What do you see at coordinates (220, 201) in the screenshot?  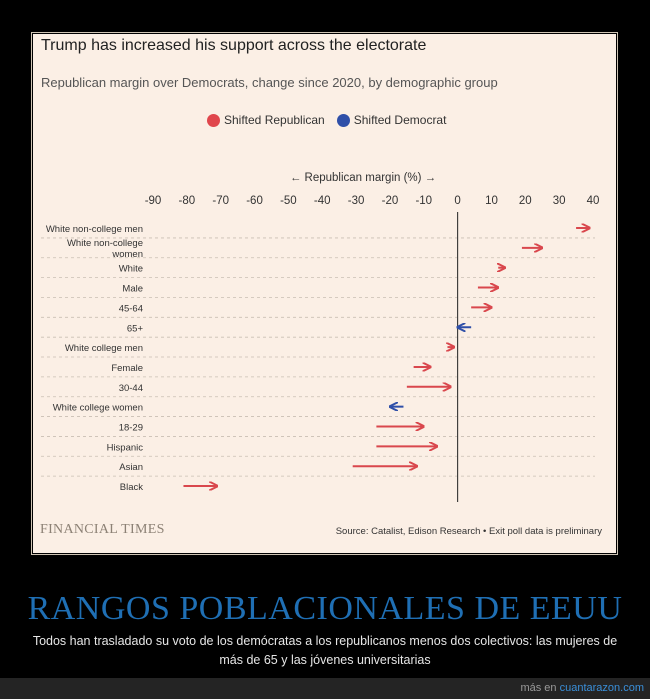 I see `x-tick-label: -70` at bounding box center [220, 201].